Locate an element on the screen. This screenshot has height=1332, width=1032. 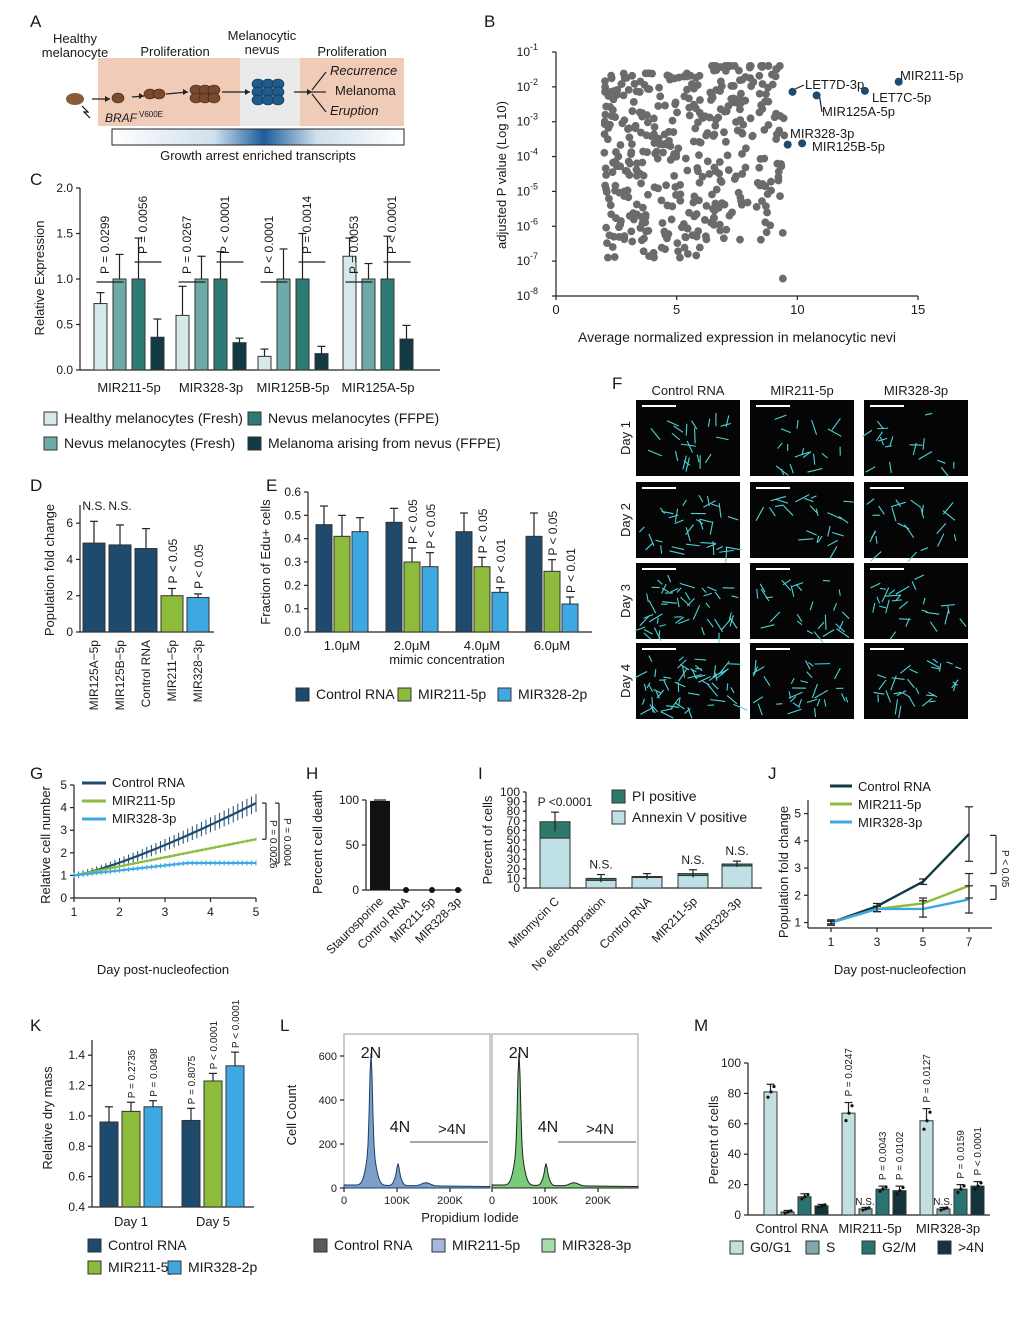
panel-e-legend-item-label: MIR328-2p is located at coordinates (552, 694).